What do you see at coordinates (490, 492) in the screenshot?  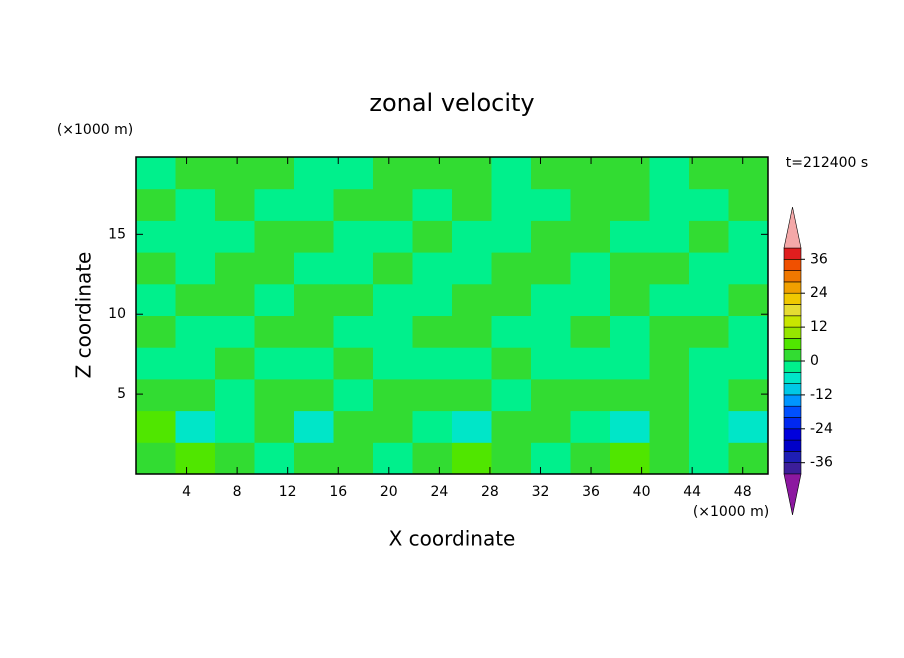 I see `x-tick-label: 28` at bounding box center [490, 492].